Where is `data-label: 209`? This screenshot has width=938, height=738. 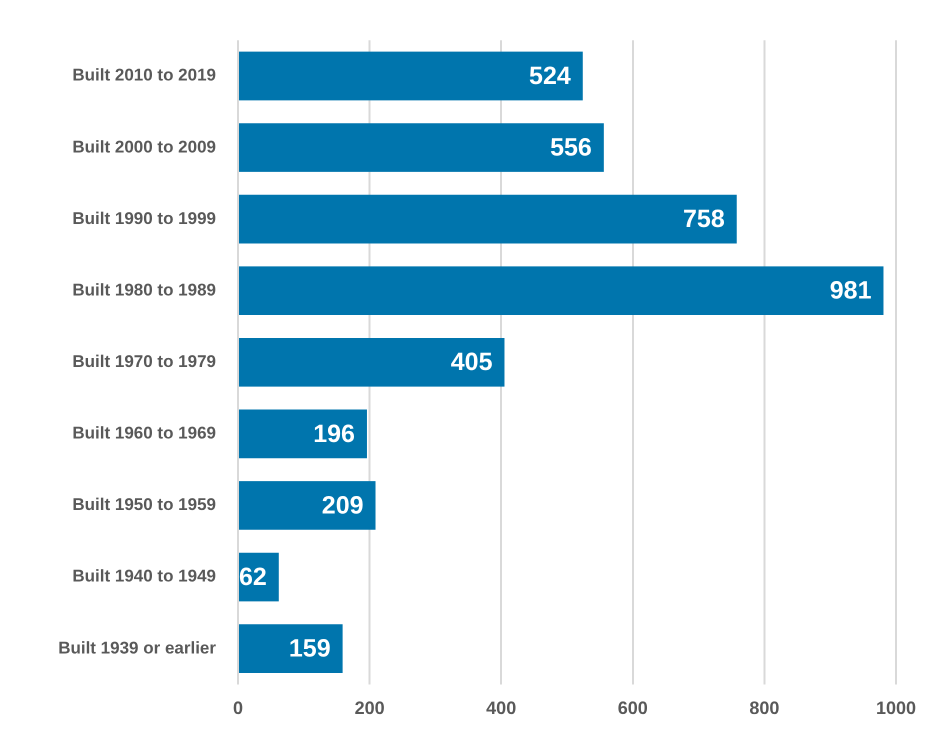
data-label: 209 is located at coordinates (343, 505).